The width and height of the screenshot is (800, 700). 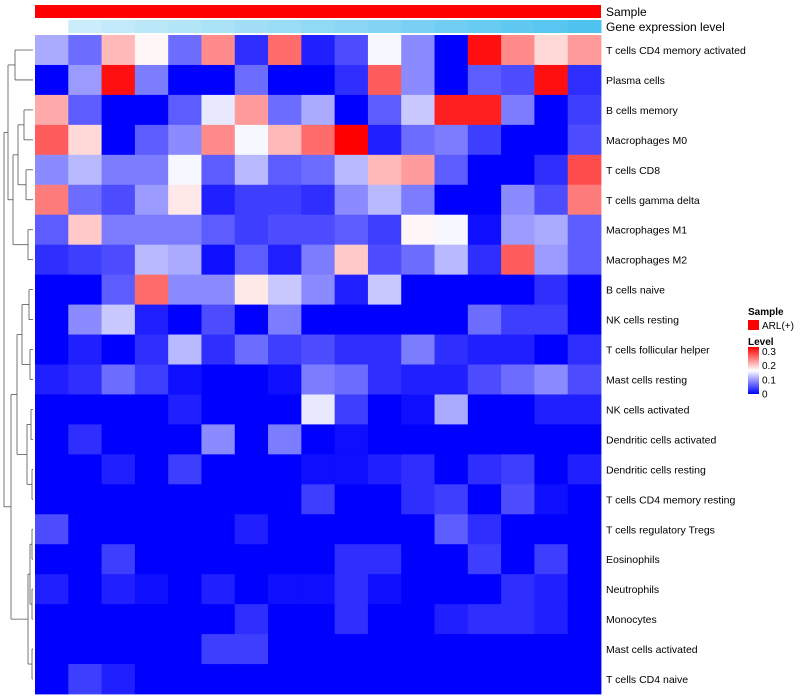 I want to click on row-label: Macrophages M1, so click(x=646, y=231).